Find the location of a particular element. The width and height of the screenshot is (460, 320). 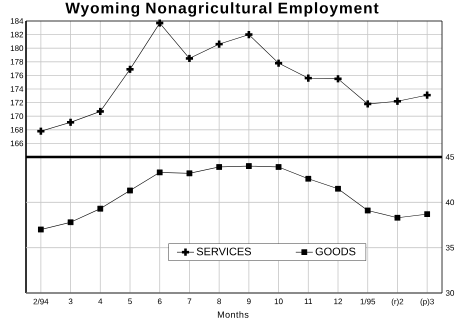

x-axis-title: Months is located at coordinates (233, 314).